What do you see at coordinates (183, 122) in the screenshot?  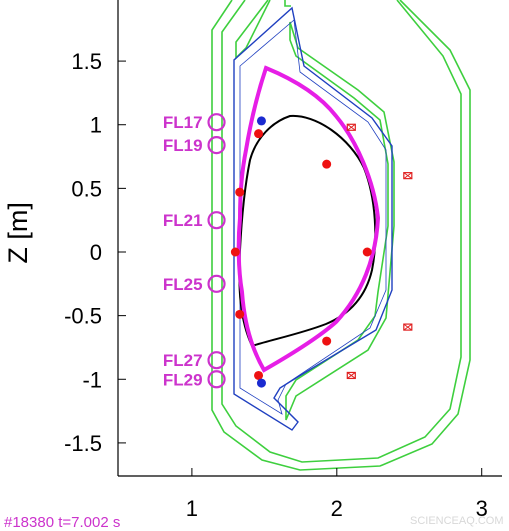 I see `flux-loop-label: FL17` at bounding box center [183, 122].